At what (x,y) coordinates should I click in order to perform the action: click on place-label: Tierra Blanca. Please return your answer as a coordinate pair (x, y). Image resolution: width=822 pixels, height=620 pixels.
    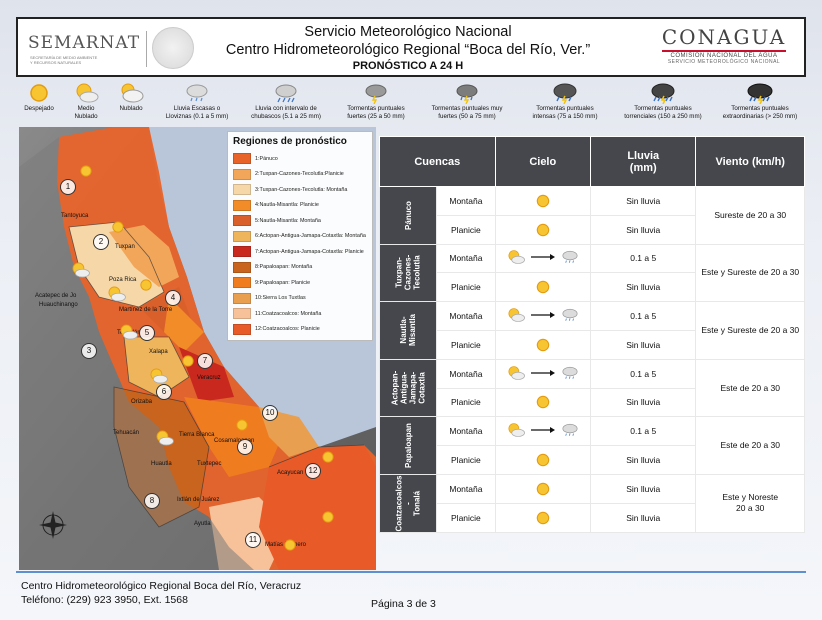
    Looking at the image, I should click on (197, 435).